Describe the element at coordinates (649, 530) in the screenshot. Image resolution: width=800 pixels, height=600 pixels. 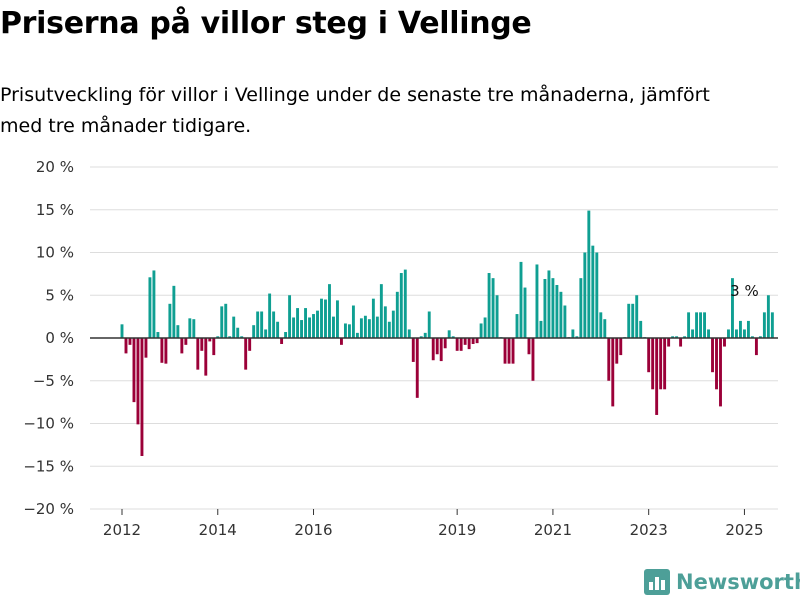
I see `x-tick-label: 2023` at that location.